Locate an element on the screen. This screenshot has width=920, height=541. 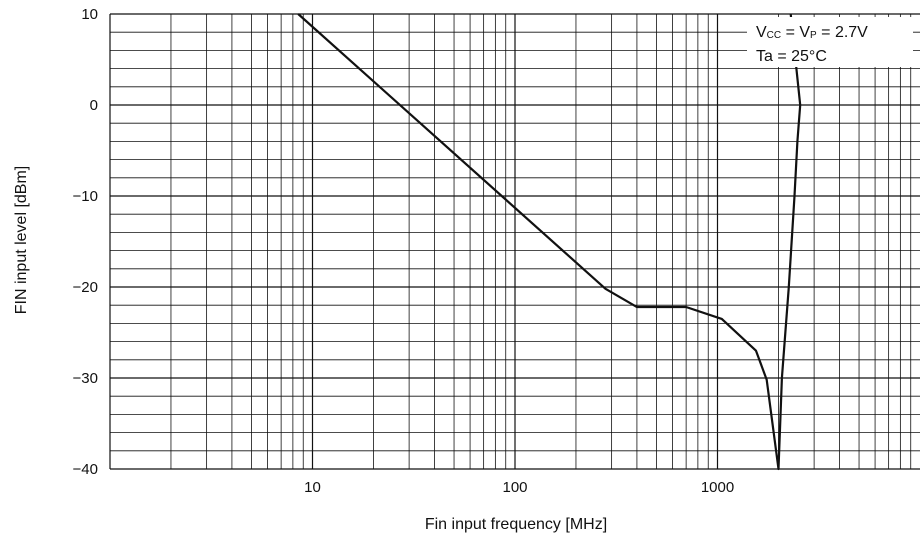
y-tick-label: −20 is located at coordinates (85, 287).